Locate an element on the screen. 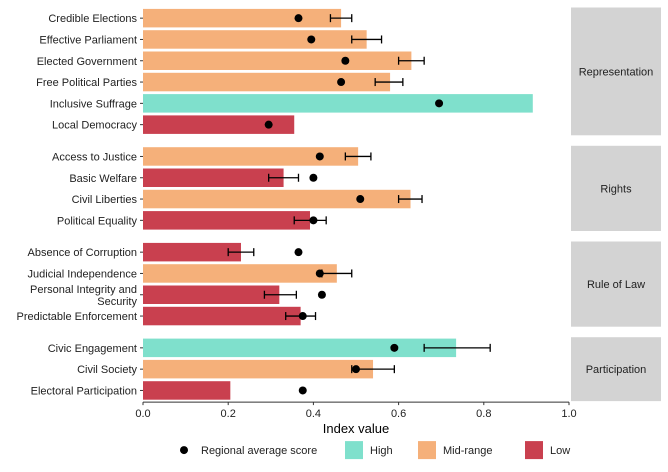  panel-label: Rule of Law is located at coordinates (616, 285).